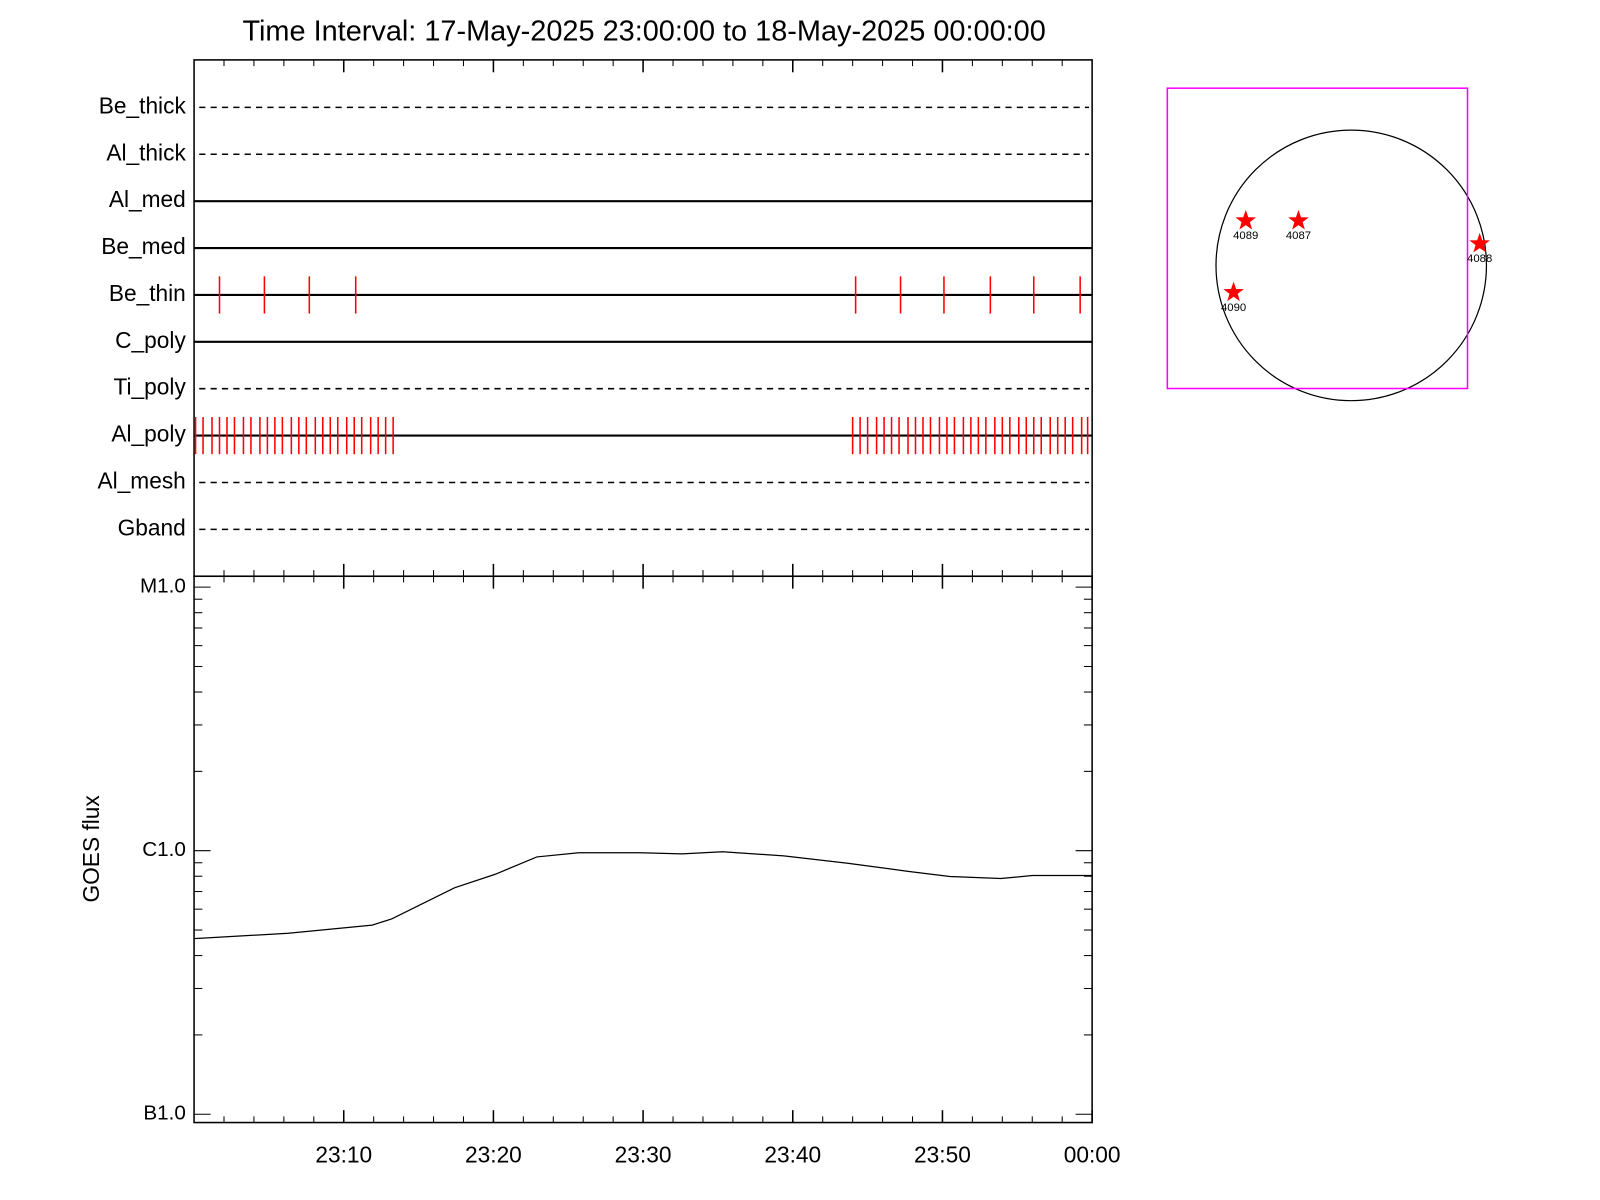 Image resolution: width=1600 pixels, height=1200 pixels. What do you see at coordinates (1351, 265) in the screenshot?
I see `solar-disk` at bounding box center [1351, 265].